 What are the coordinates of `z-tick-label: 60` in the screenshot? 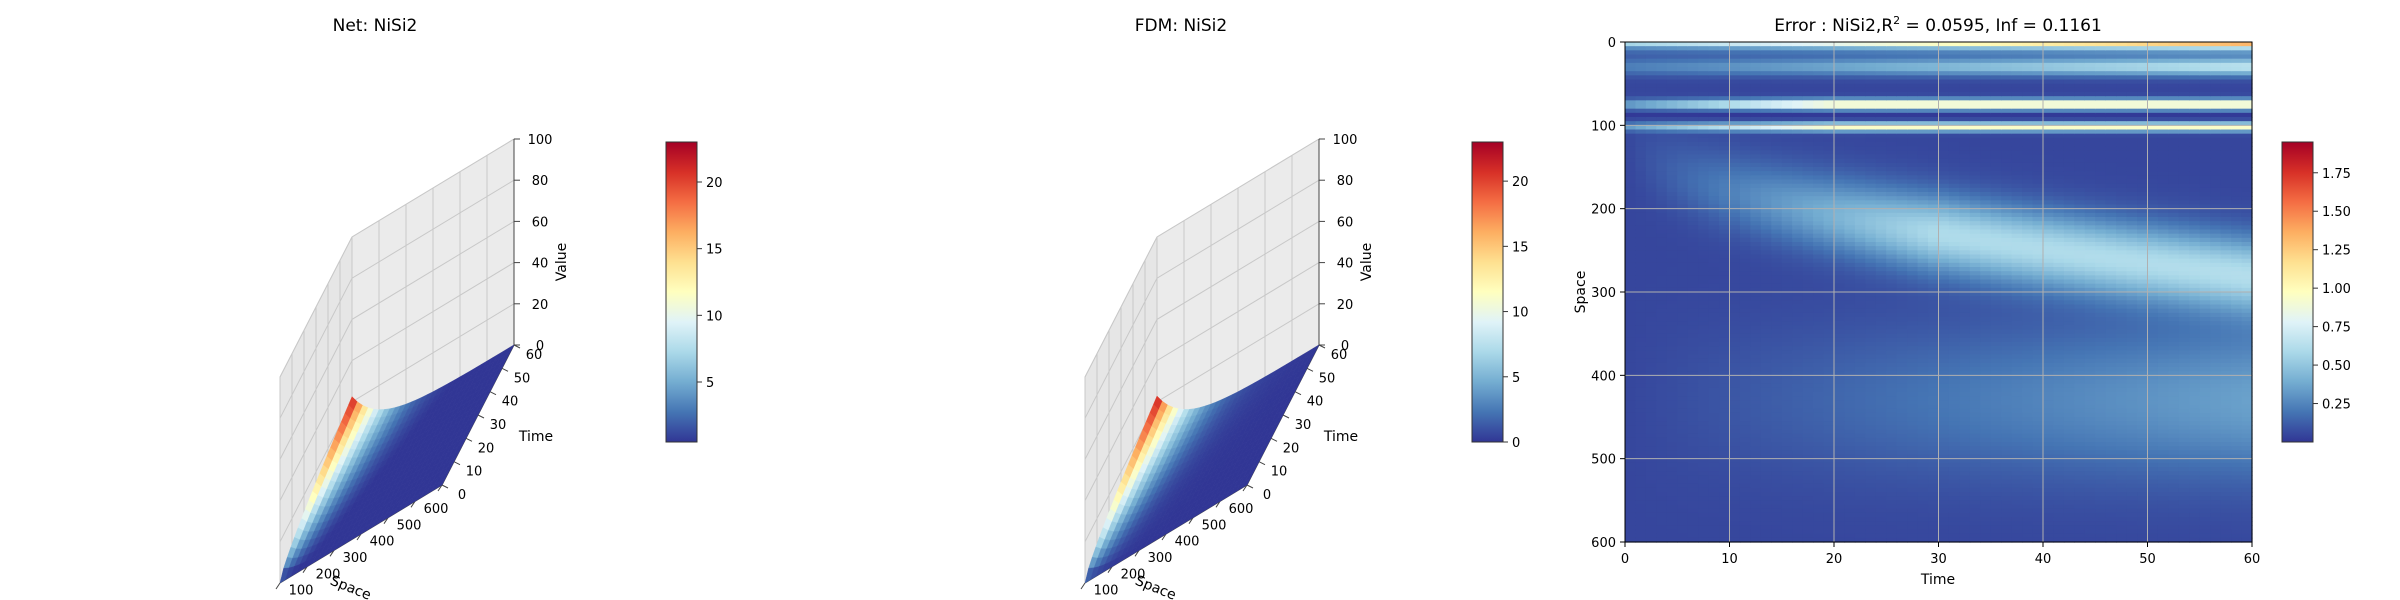 It's located at (540, 222).